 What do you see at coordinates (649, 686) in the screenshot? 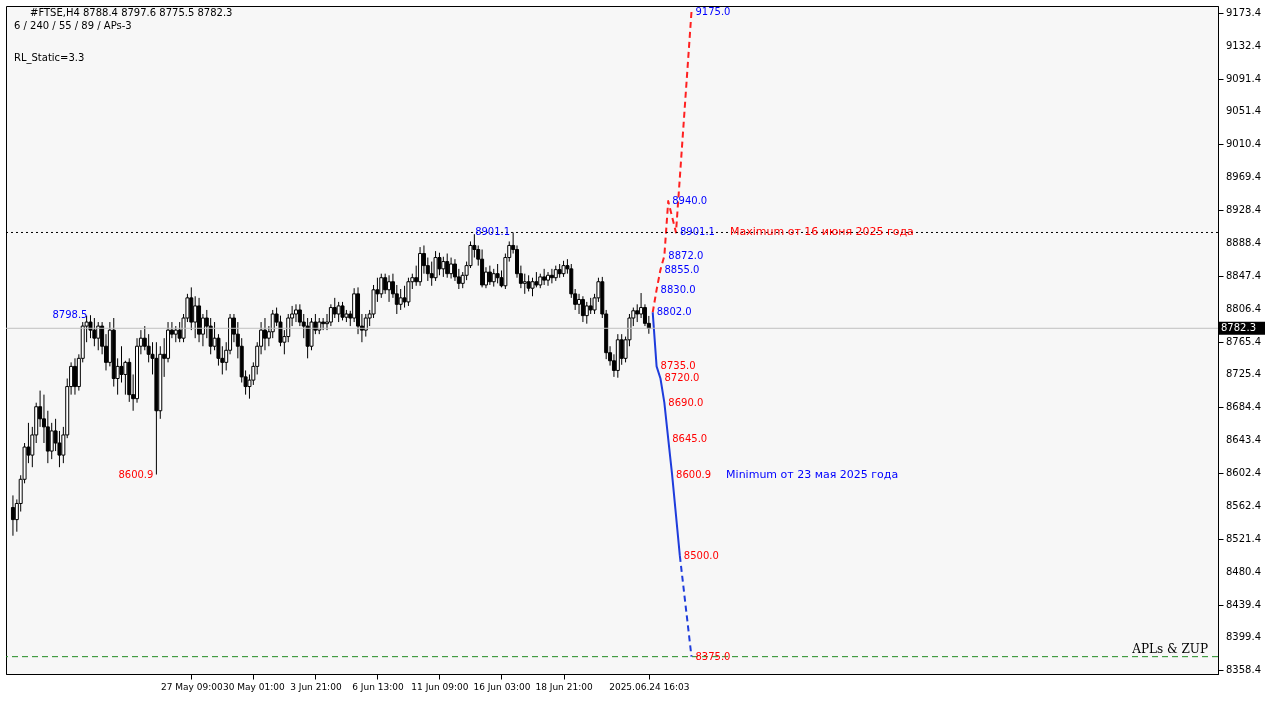
I see `x-tick-label: 2025.06.24 16:03` at bounding box center [649, 686].